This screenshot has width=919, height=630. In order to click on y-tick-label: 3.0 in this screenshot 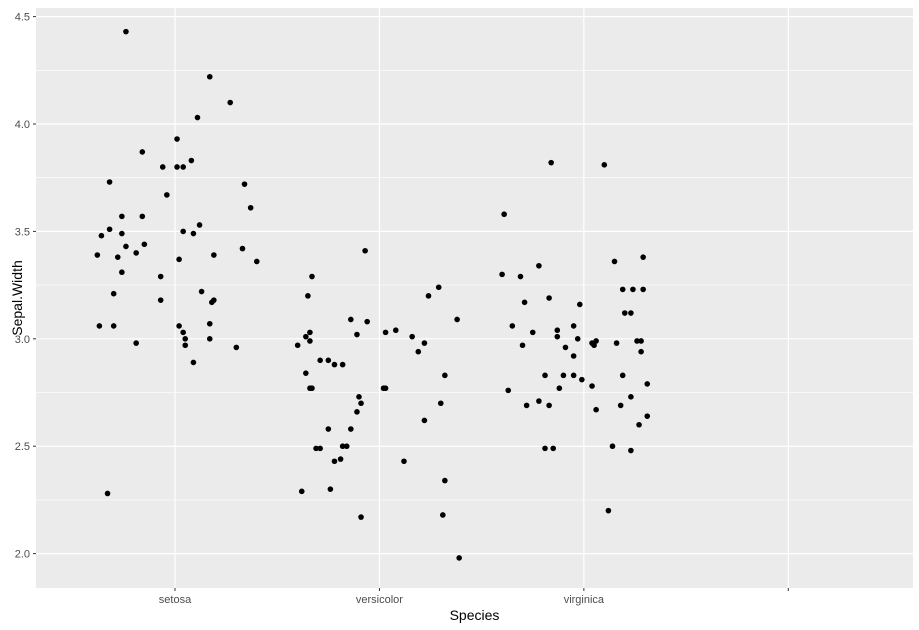, I will do `click(22, 340)`.